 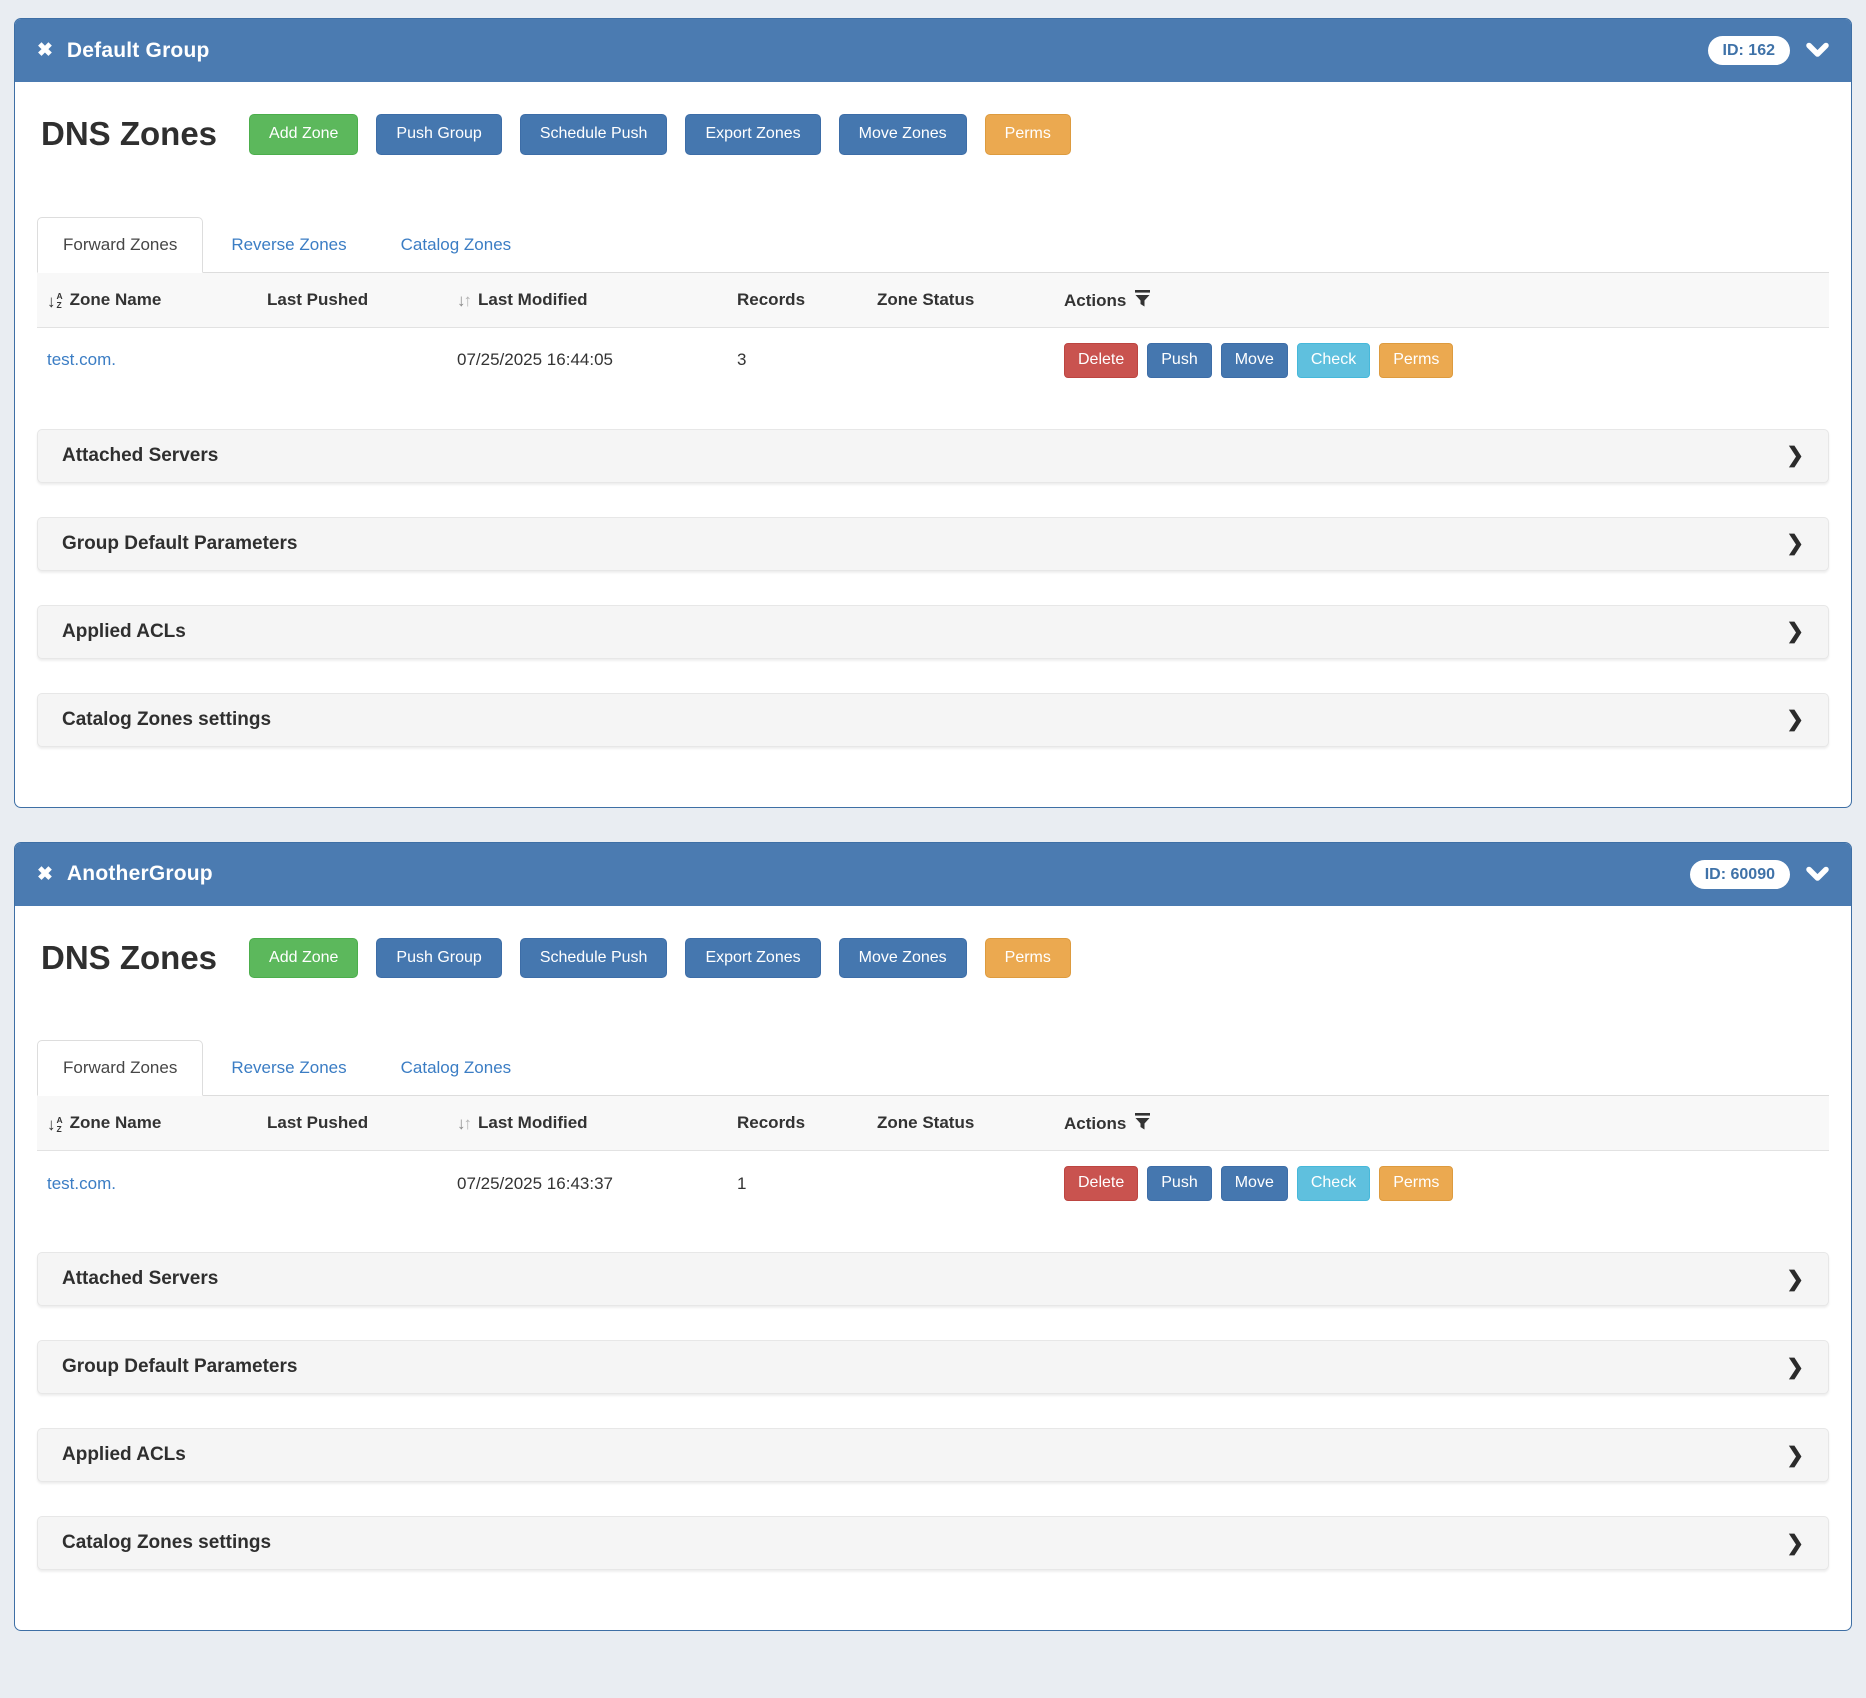 What do you see at coordinates (1748, 50) in the screenshot?
I see `group-id-badge: ID: 162` at bounding box center [1748, 50].